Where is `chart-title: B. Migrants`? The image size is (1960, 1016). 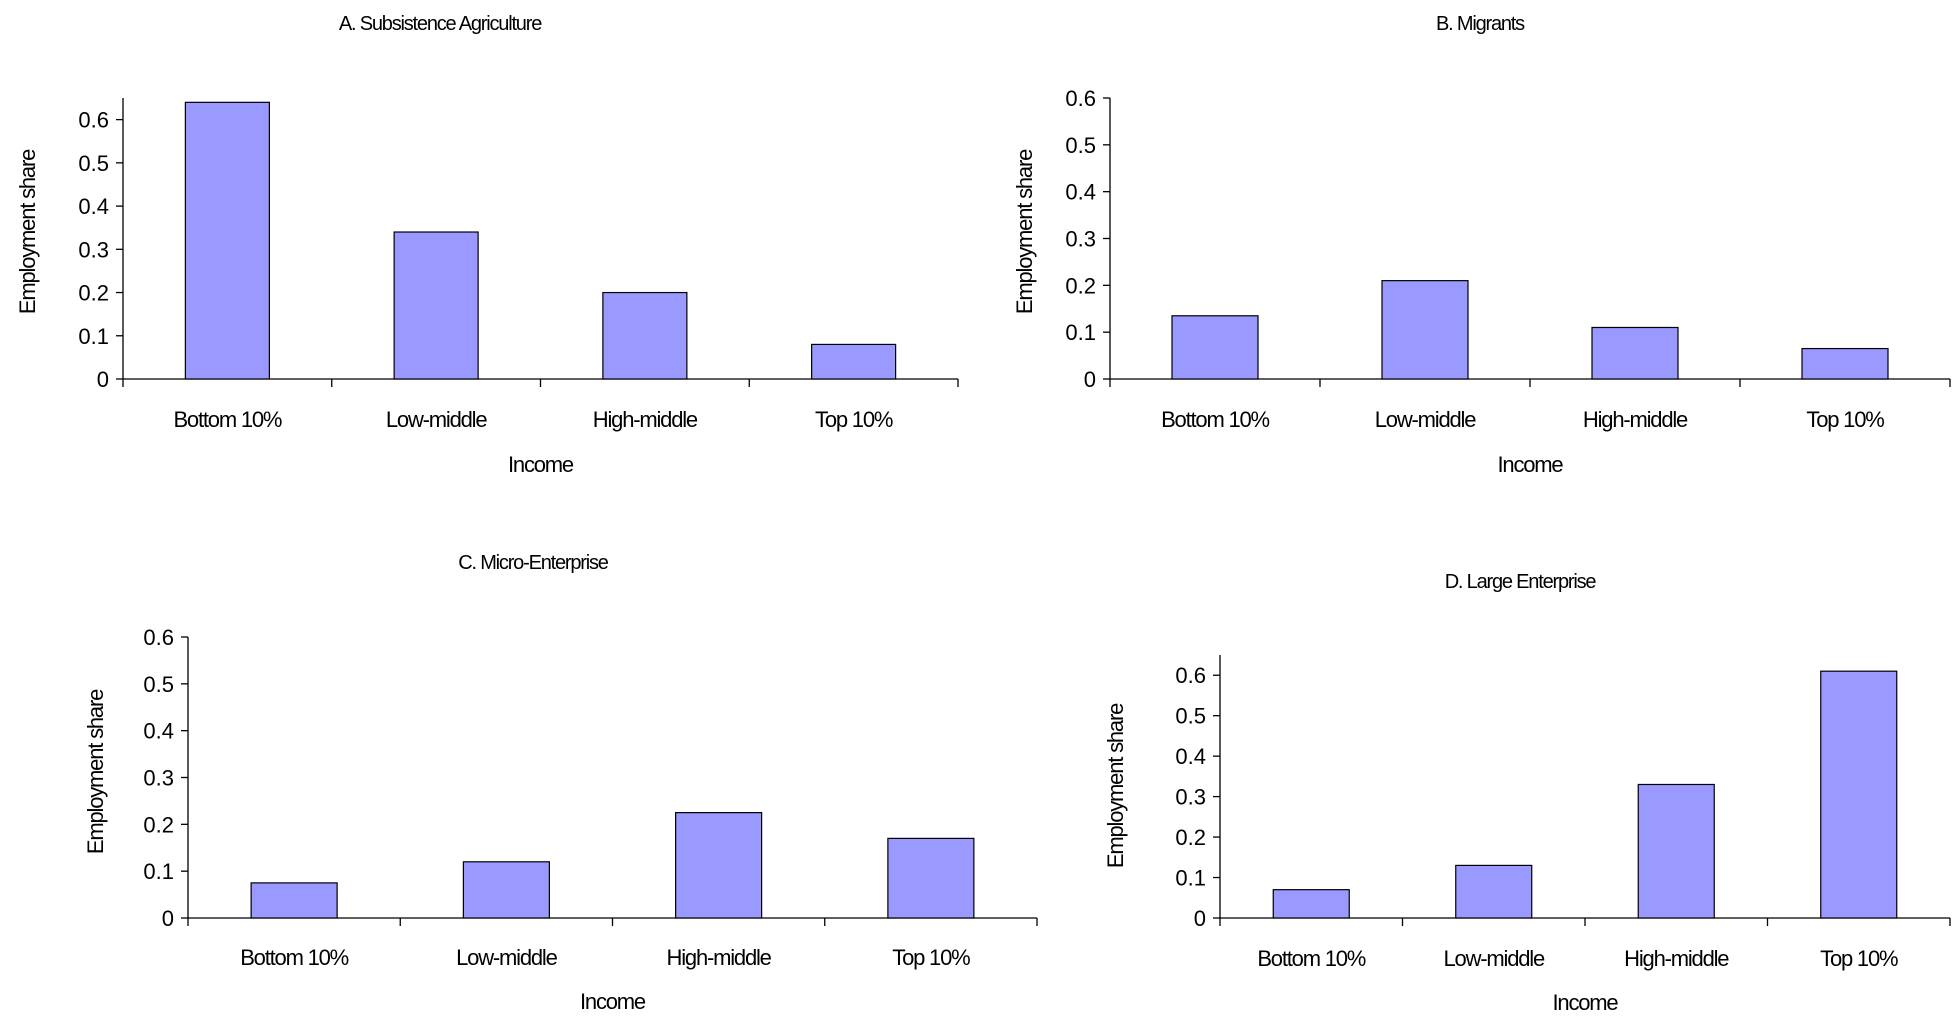
chart-title: B. Migrants is located at coordinates (1480, 24).